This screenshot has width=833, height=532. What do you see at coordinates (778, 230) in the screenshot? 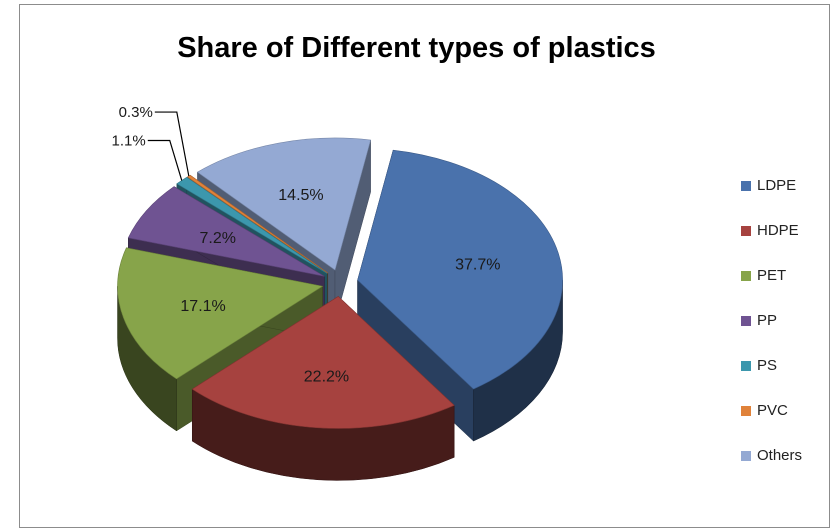
I see `legend-label: HDPE` at bounding box center [778, 230].